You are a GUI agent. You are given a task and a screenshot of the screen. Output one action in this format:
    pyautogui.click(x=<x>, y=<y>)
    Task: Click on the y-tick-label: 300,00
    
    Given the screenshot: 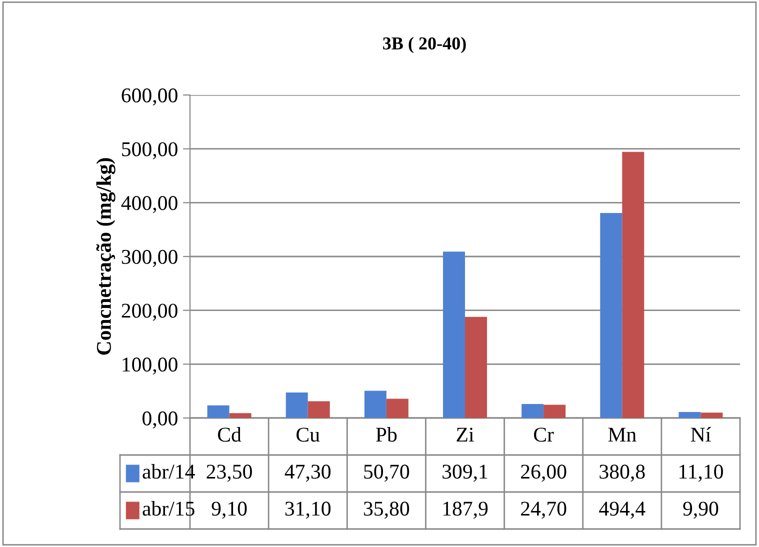 What is the action you would take?
    pyautogui.click(x=150, y=258)
    